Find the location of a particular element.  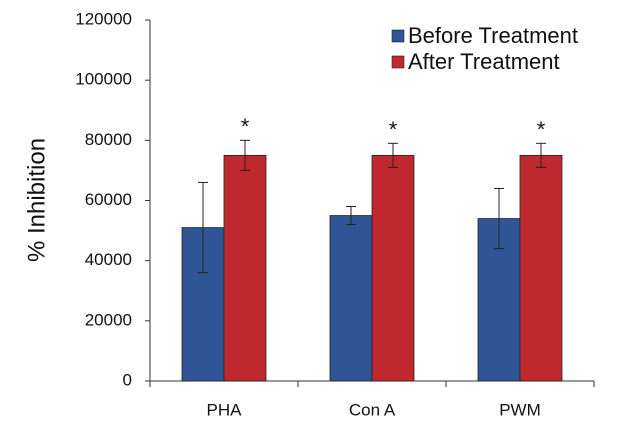

legend-label: After Treatment is located at coordinates (484, 61).